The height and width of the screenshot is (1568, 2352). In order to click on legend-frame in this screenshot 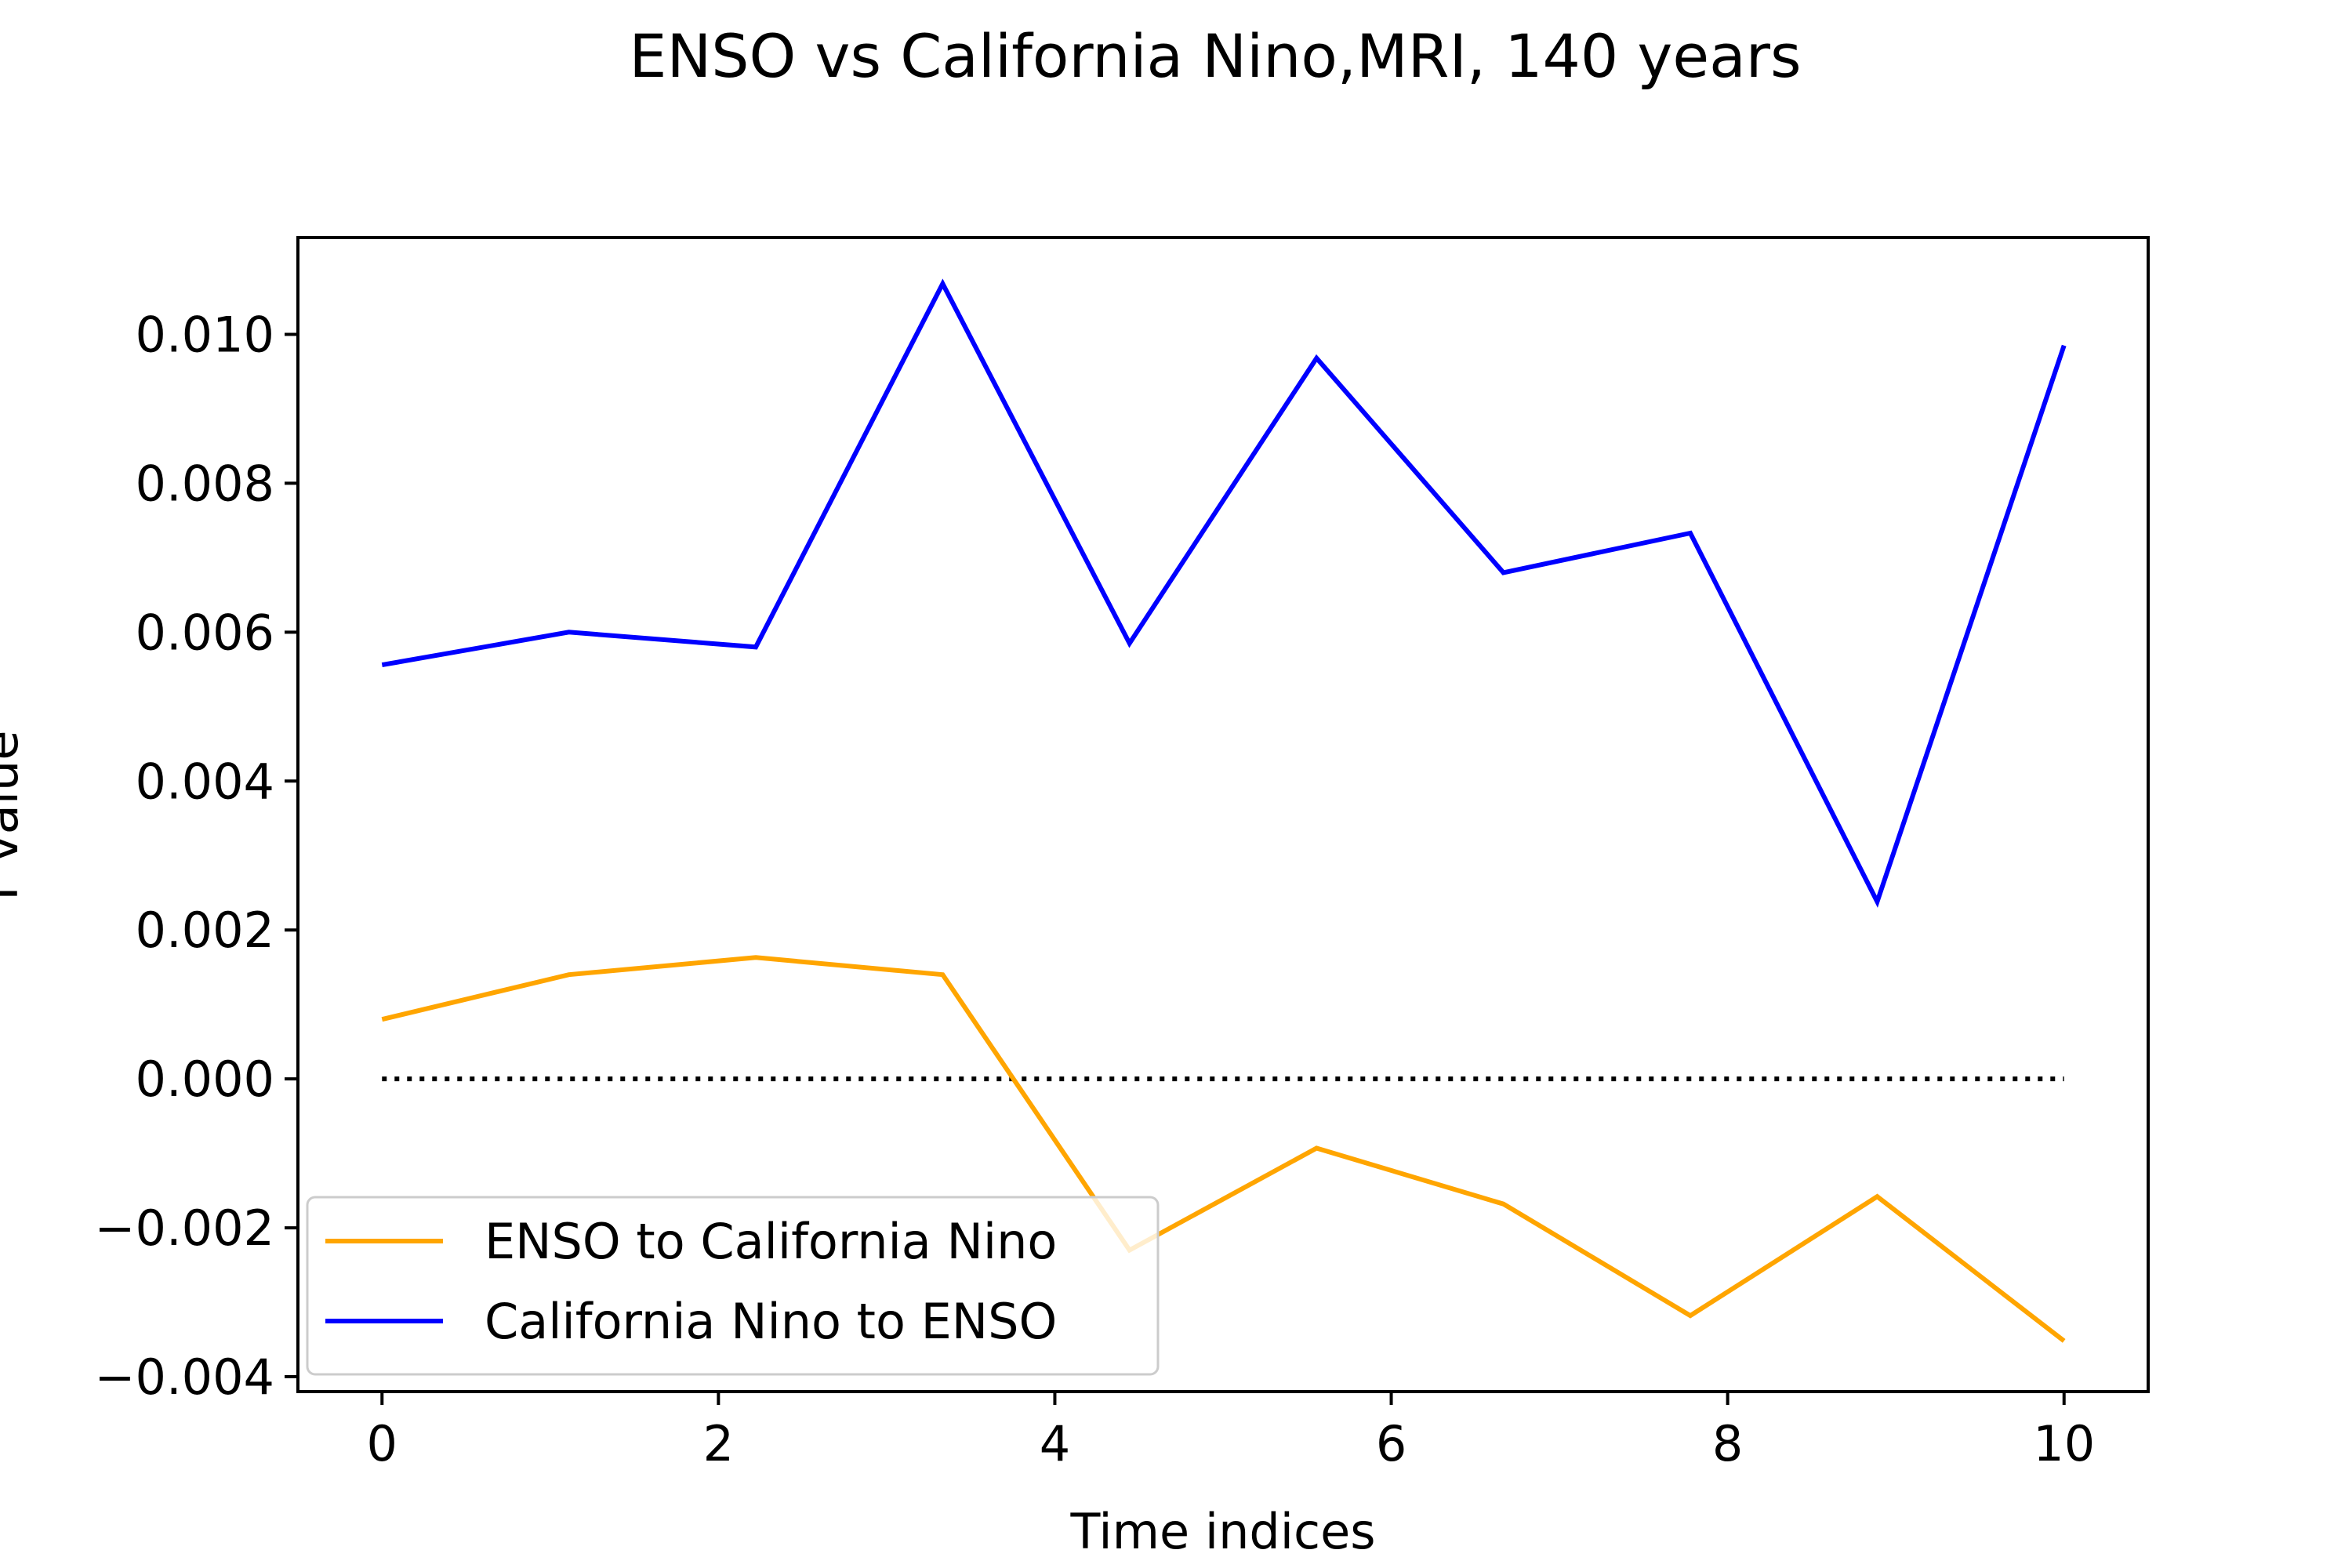, I will do `click(733, 1286)`.